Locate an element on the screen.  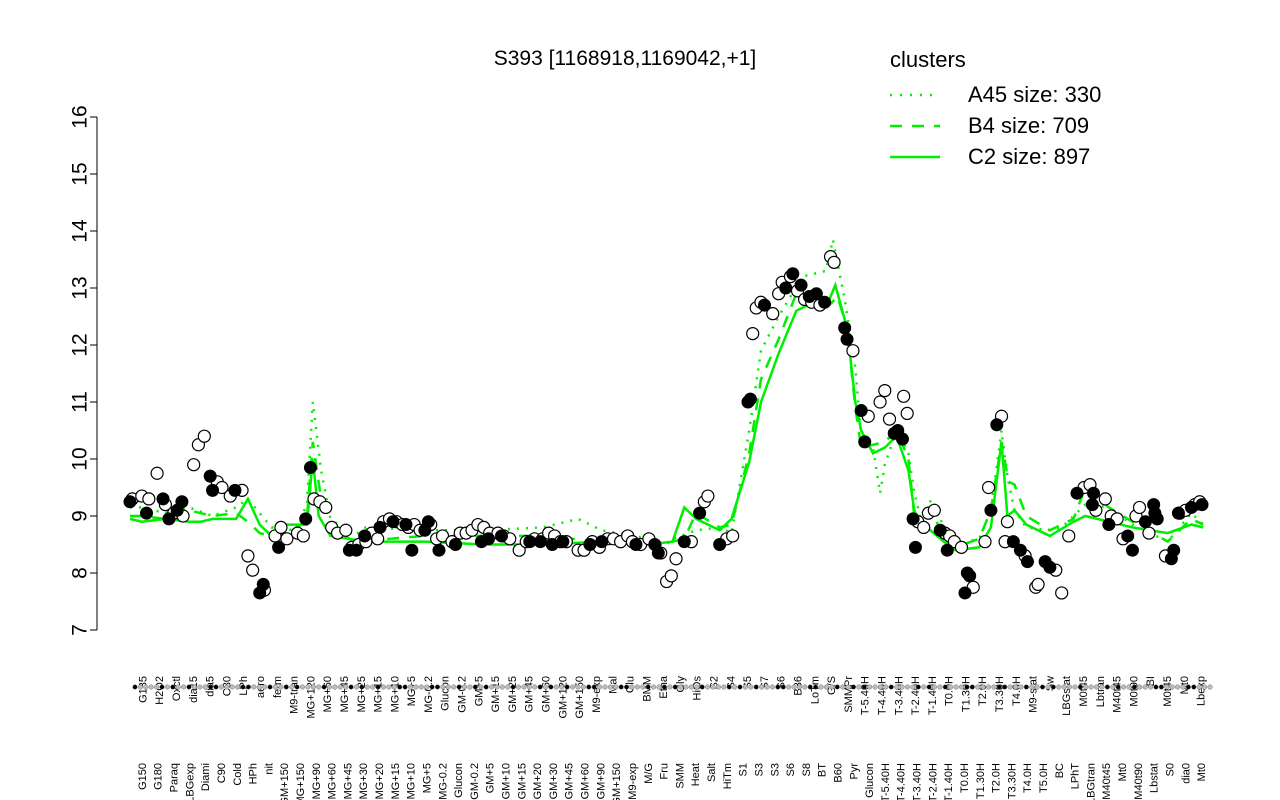
x-tick-label: S3 is located at coordinates (775, 769).